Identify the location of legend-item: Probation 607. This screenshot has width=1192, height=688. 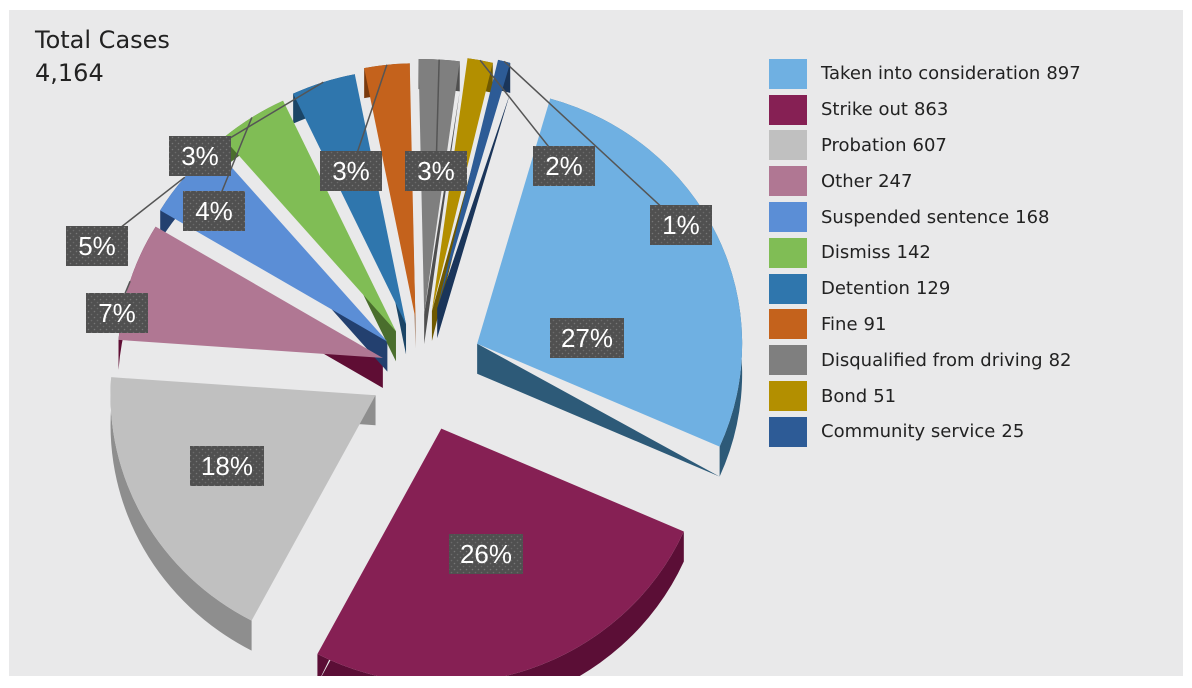
(925, 146).